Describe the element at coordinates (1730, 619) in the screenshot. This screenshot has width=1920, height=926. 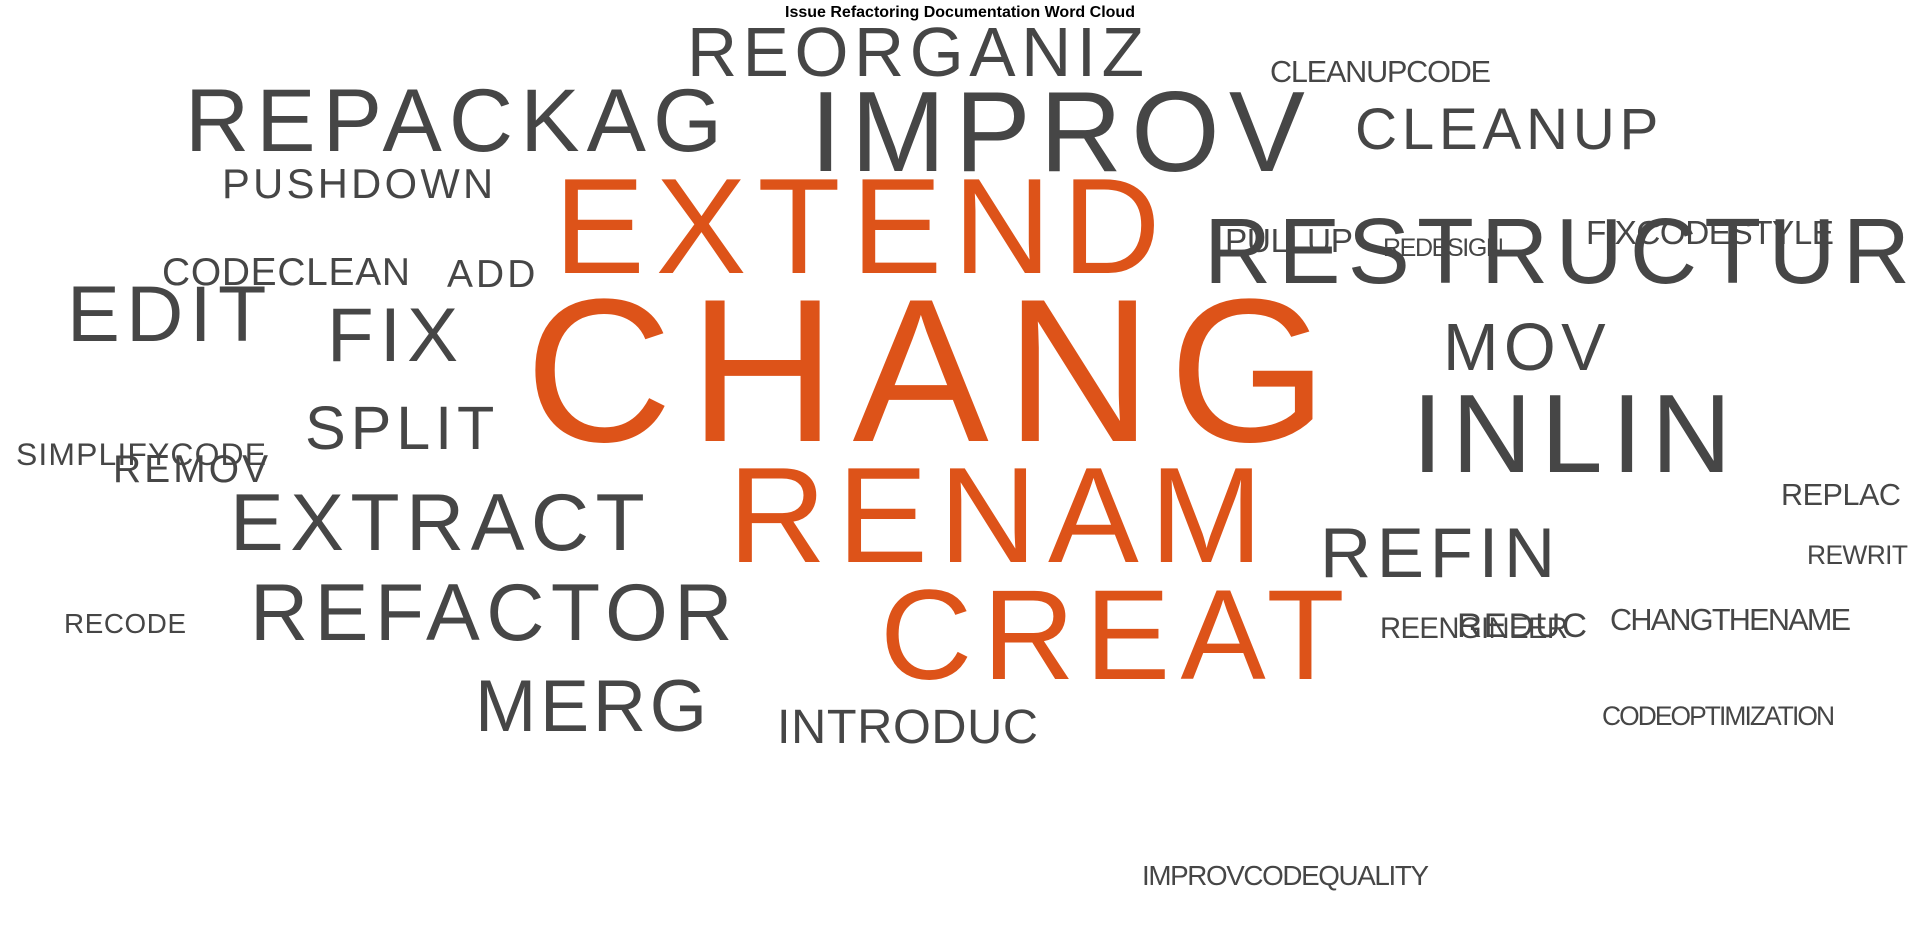
I see `word-changthename: CHANGTHENAME` at that location.